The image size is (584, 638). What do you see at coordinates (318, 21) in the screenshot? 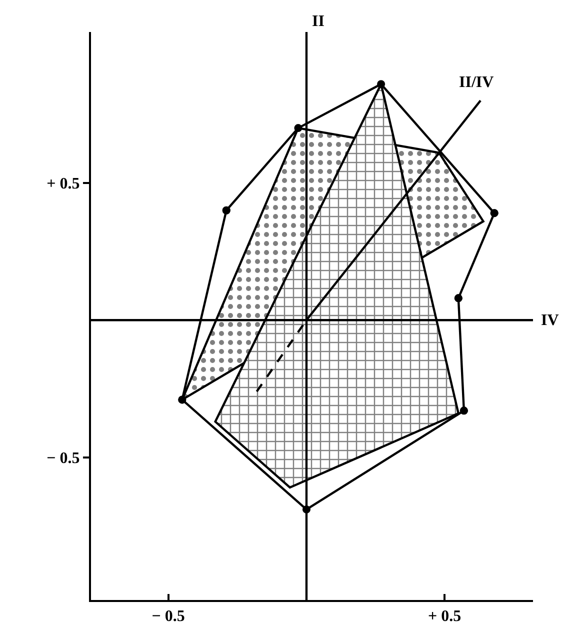
I see `ref-line-label: II` at bounding box center [318, 21].